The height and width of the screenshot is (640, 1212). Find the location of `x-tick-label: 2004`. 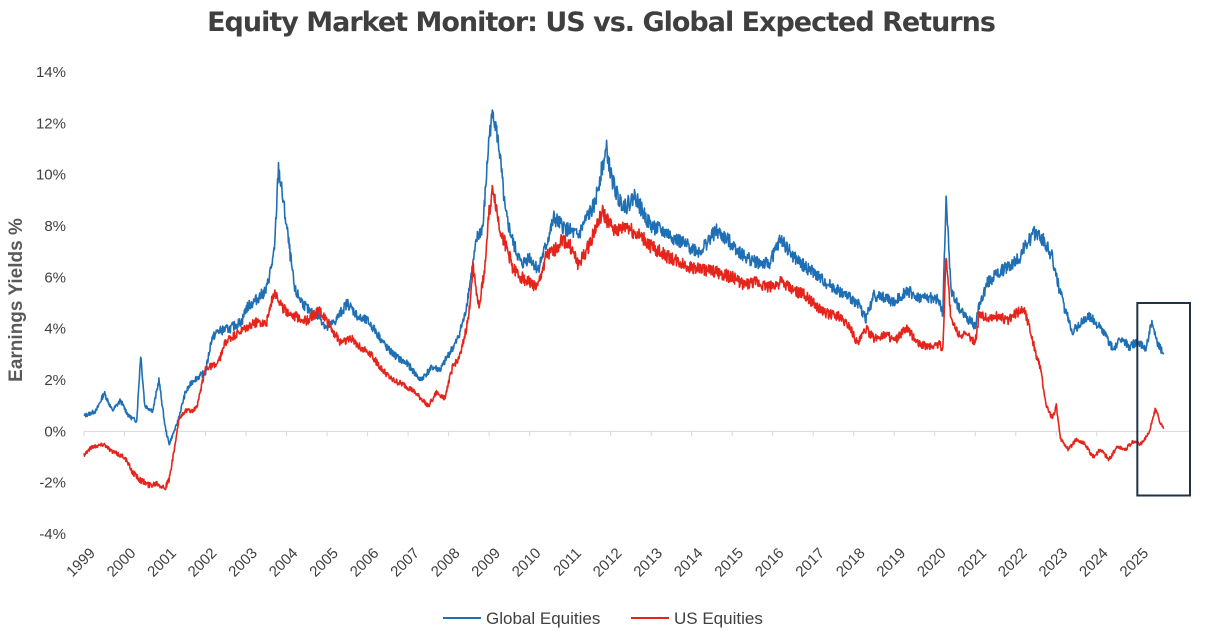

x-tick-label: 2004 is located at coordinates (284, 563).